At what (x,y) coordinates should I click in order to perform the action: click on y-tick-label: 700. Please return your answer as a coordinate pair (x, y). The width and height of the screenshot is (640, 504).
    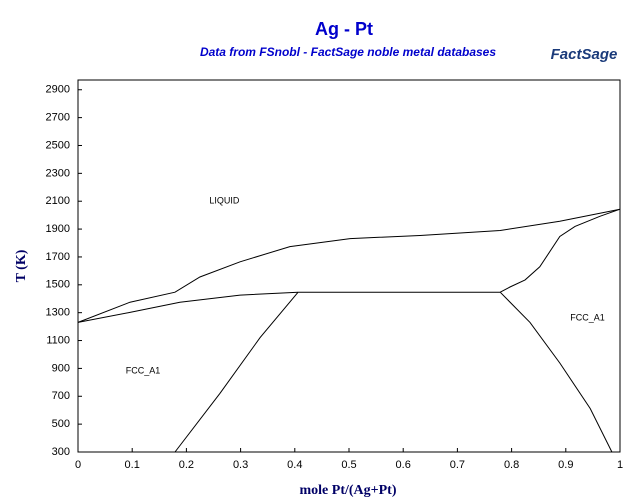
    Looking at the image, I should click on (61, 396).